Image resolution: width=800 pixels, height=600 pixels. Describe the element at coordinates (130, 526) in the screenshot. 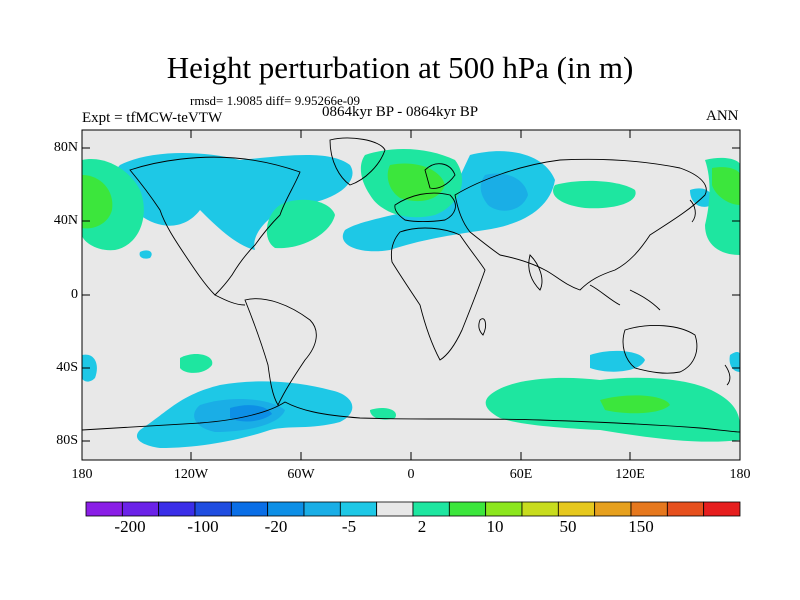

I see `colorbar-label: -200` at that location.